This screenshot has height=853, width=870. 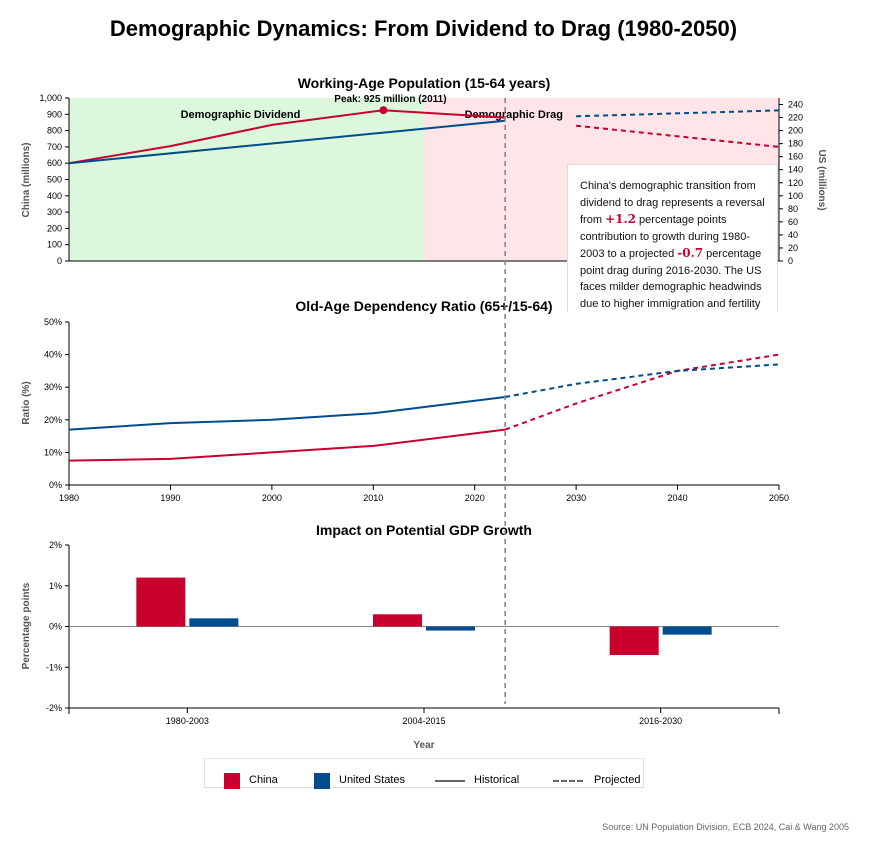 I want to click on y-tick-label: 20%, so click(x=53, y=420).